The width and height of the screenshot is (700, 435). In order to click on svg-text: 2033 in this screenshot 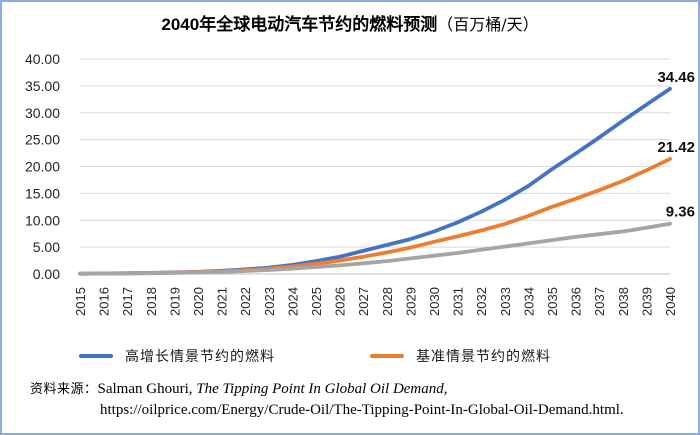, I will do `click(505, 301)`.